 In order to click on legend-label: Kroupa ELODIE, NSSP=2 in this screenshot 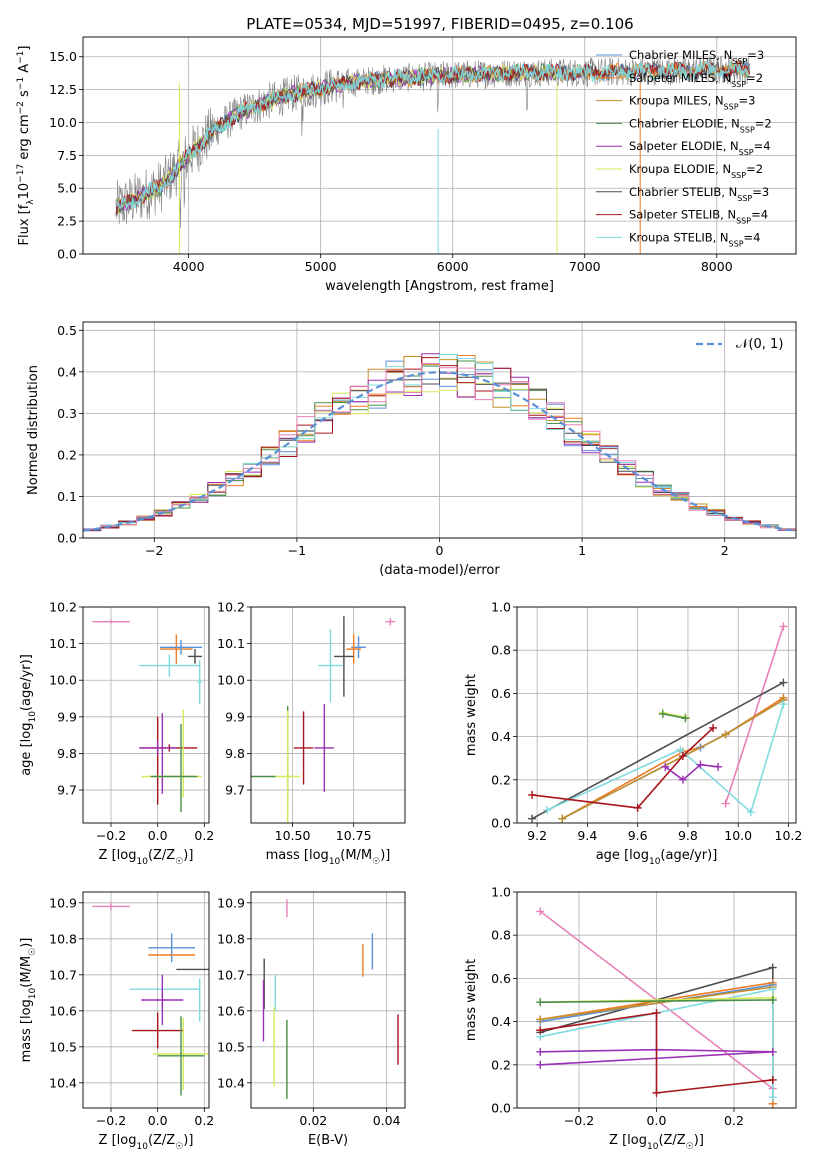, I will do `click(696, 171)`.